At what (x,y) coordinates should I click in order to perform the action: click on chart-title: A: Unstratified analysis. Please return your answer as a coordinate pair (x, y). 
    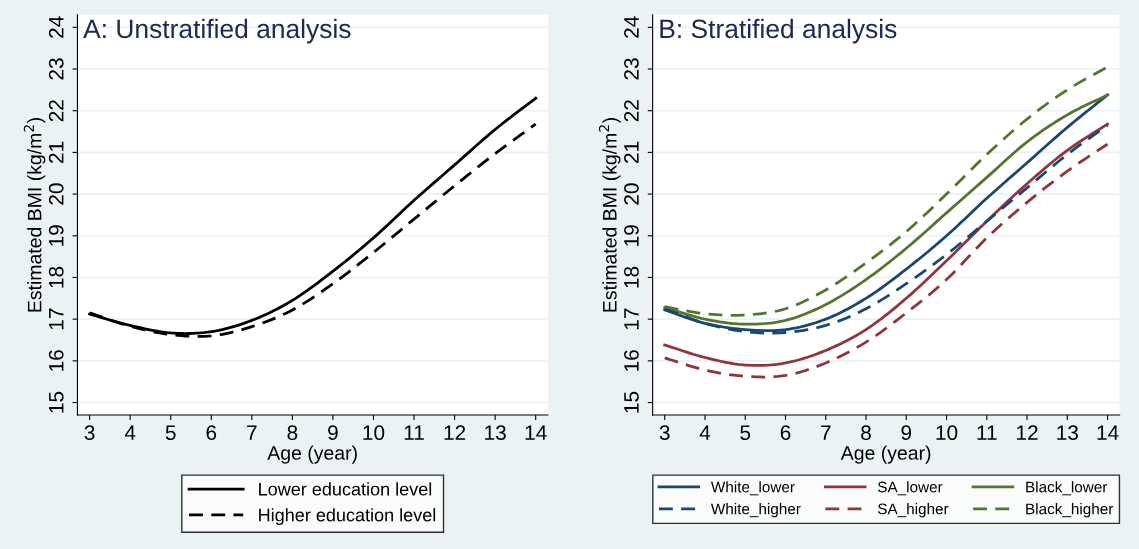
    Looking at the image, I should click on (217, 31).